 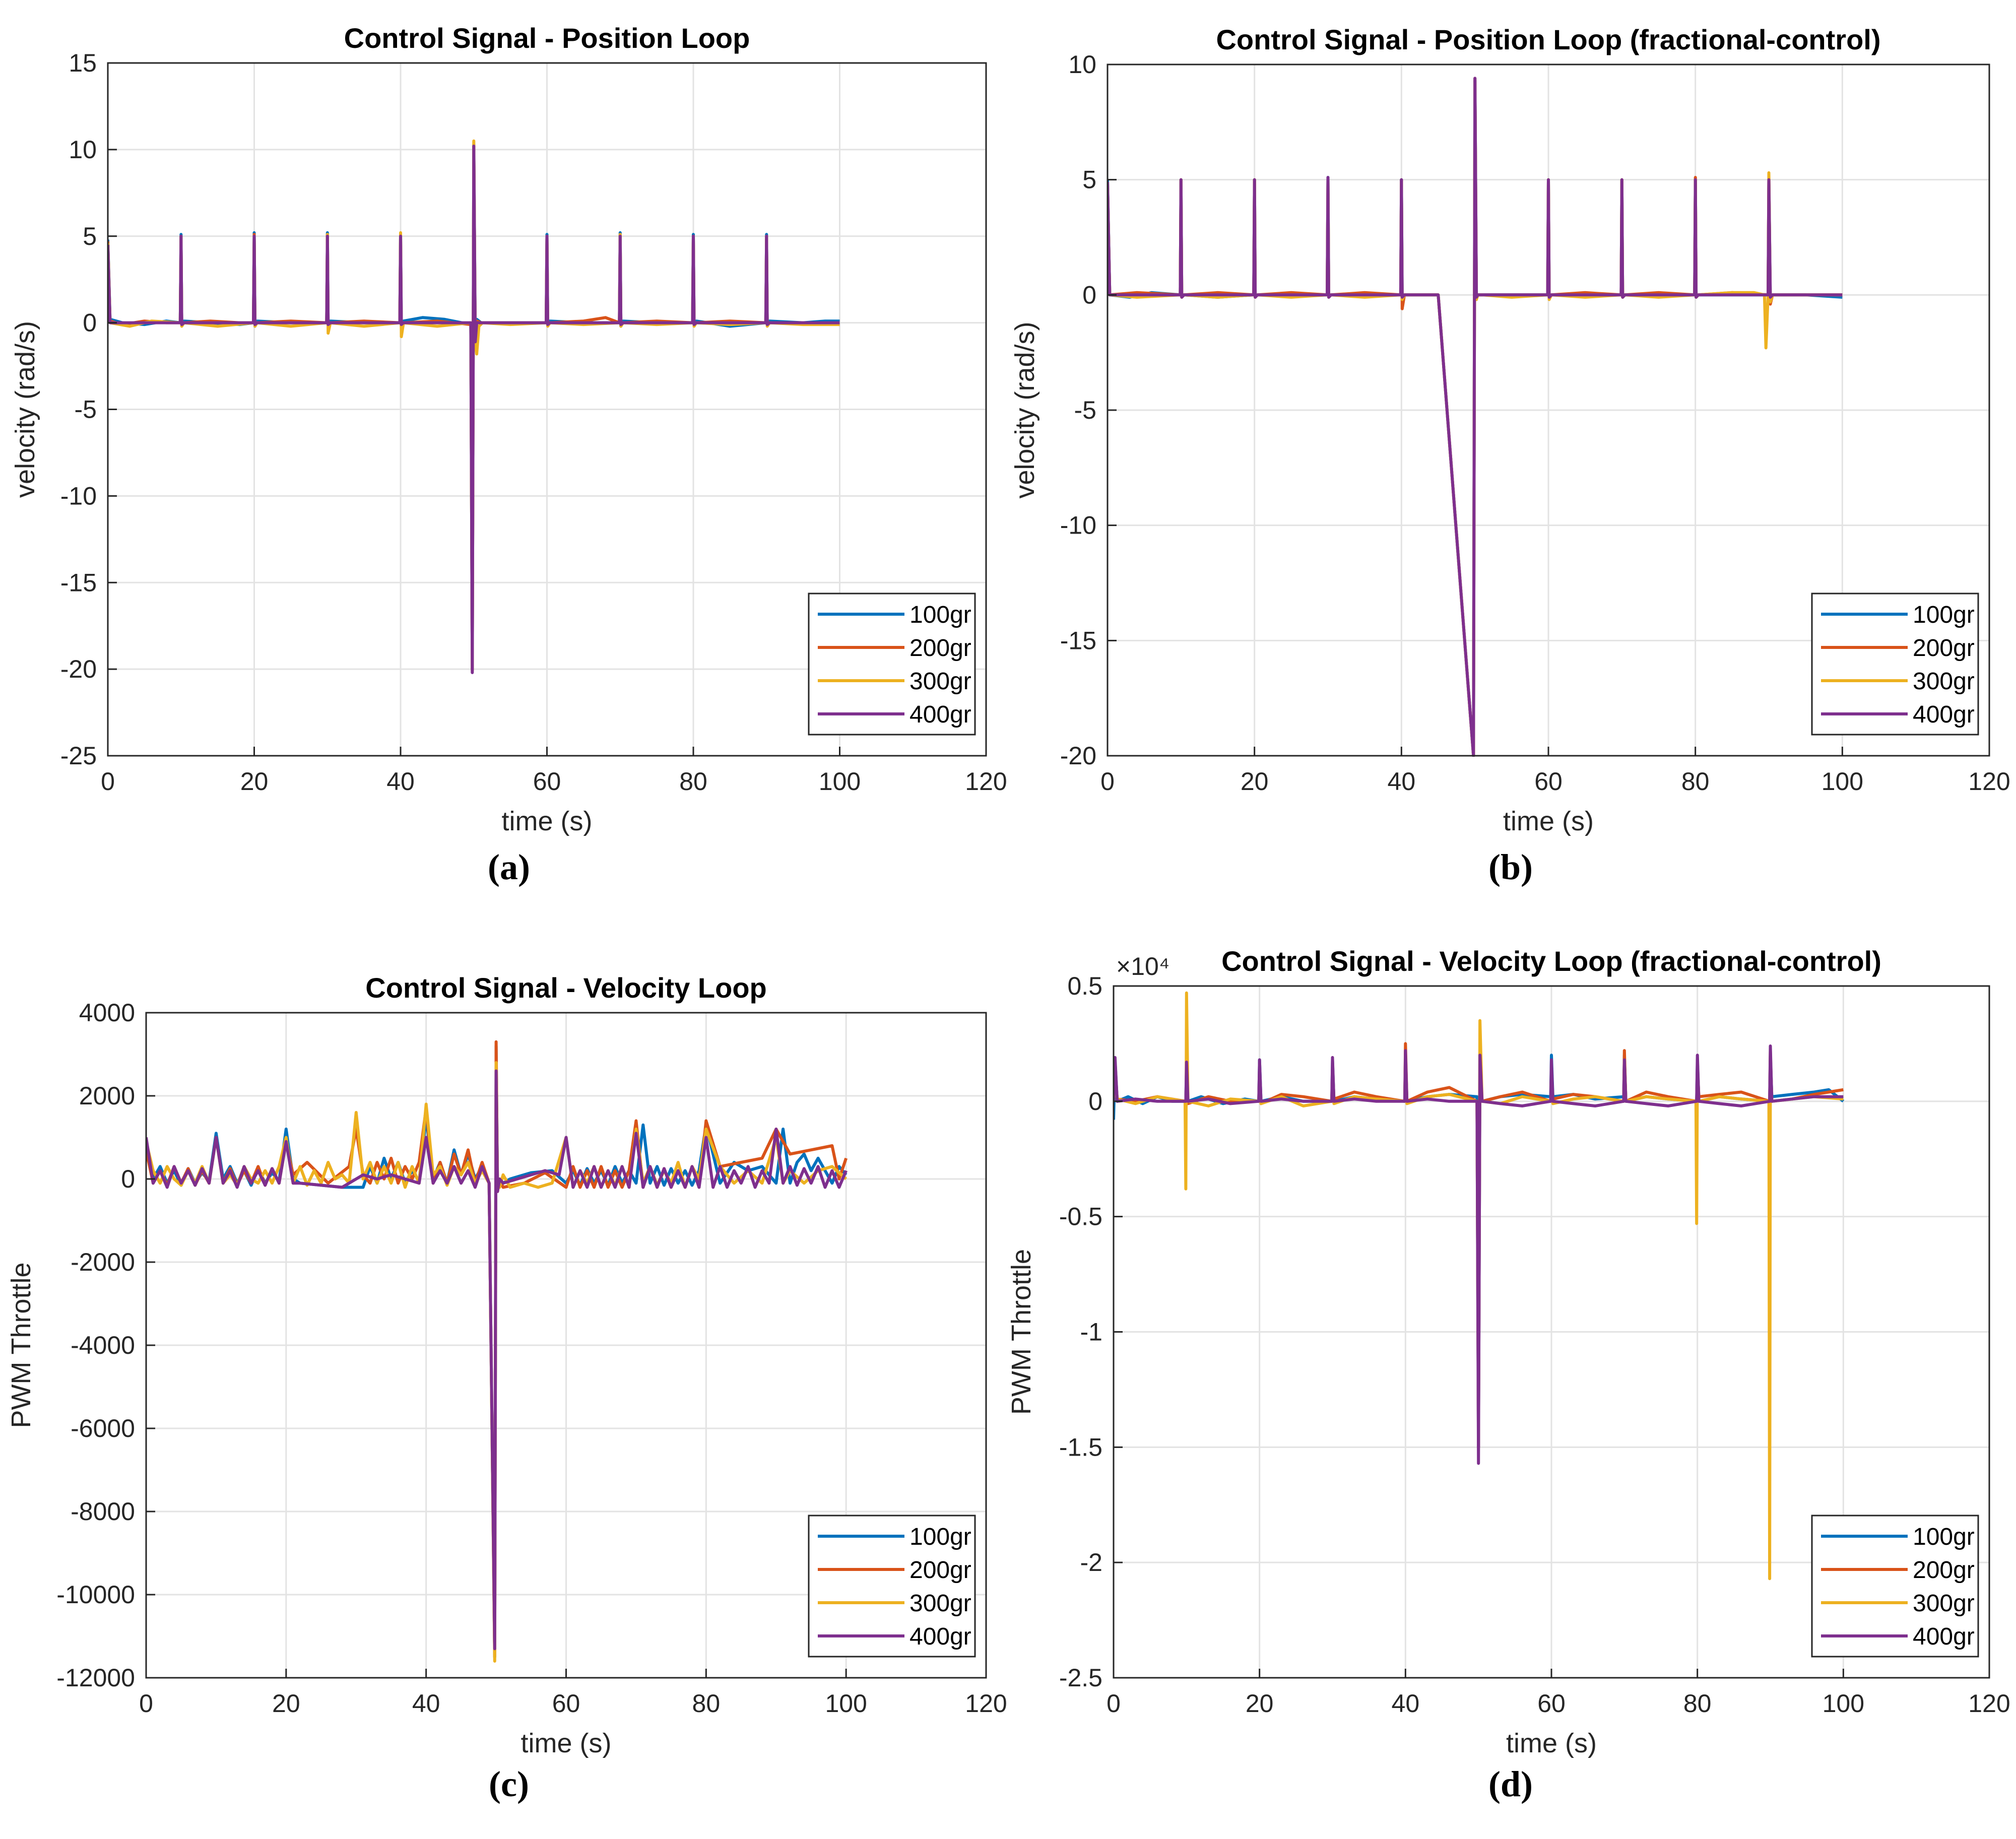 I want to click on y-tick-label: 4000, so click(x=107, y=1013).